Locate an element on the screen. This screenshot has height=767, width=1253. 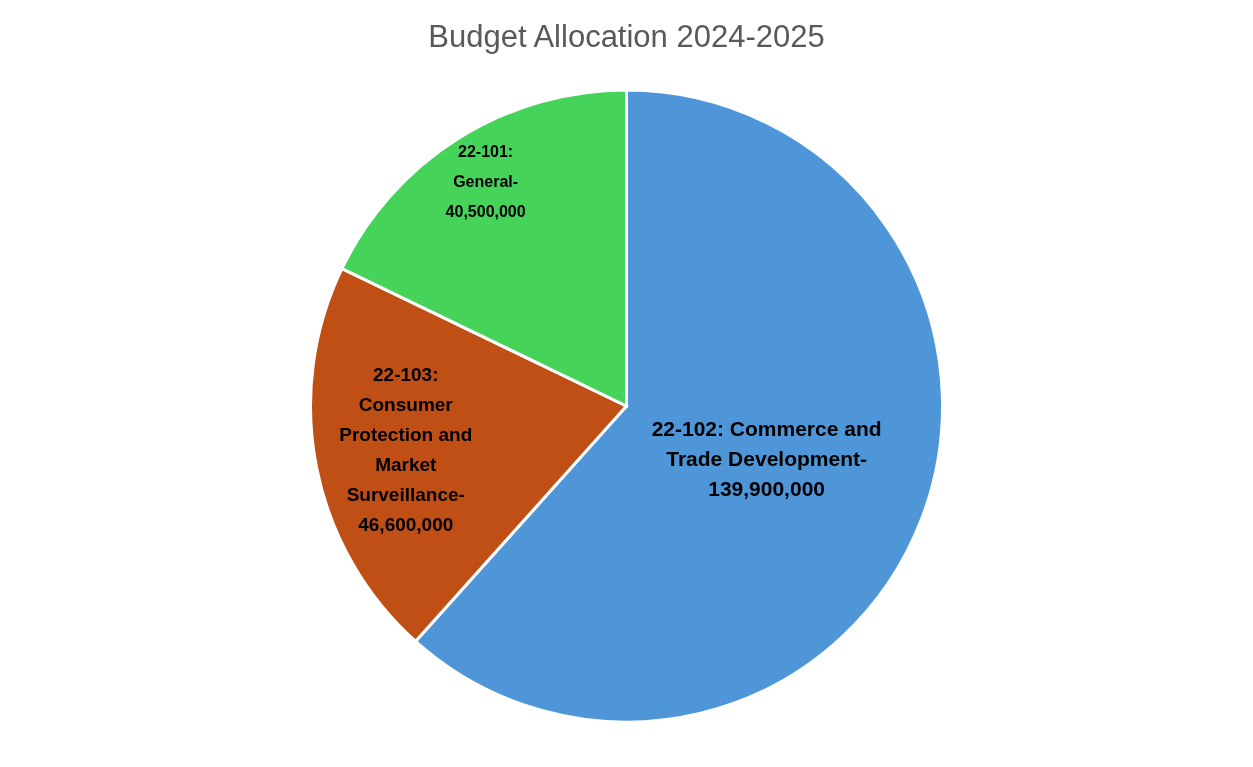
slice-label: 22-102: Commerce and Trade Development- is located at coordinates (766, 443).